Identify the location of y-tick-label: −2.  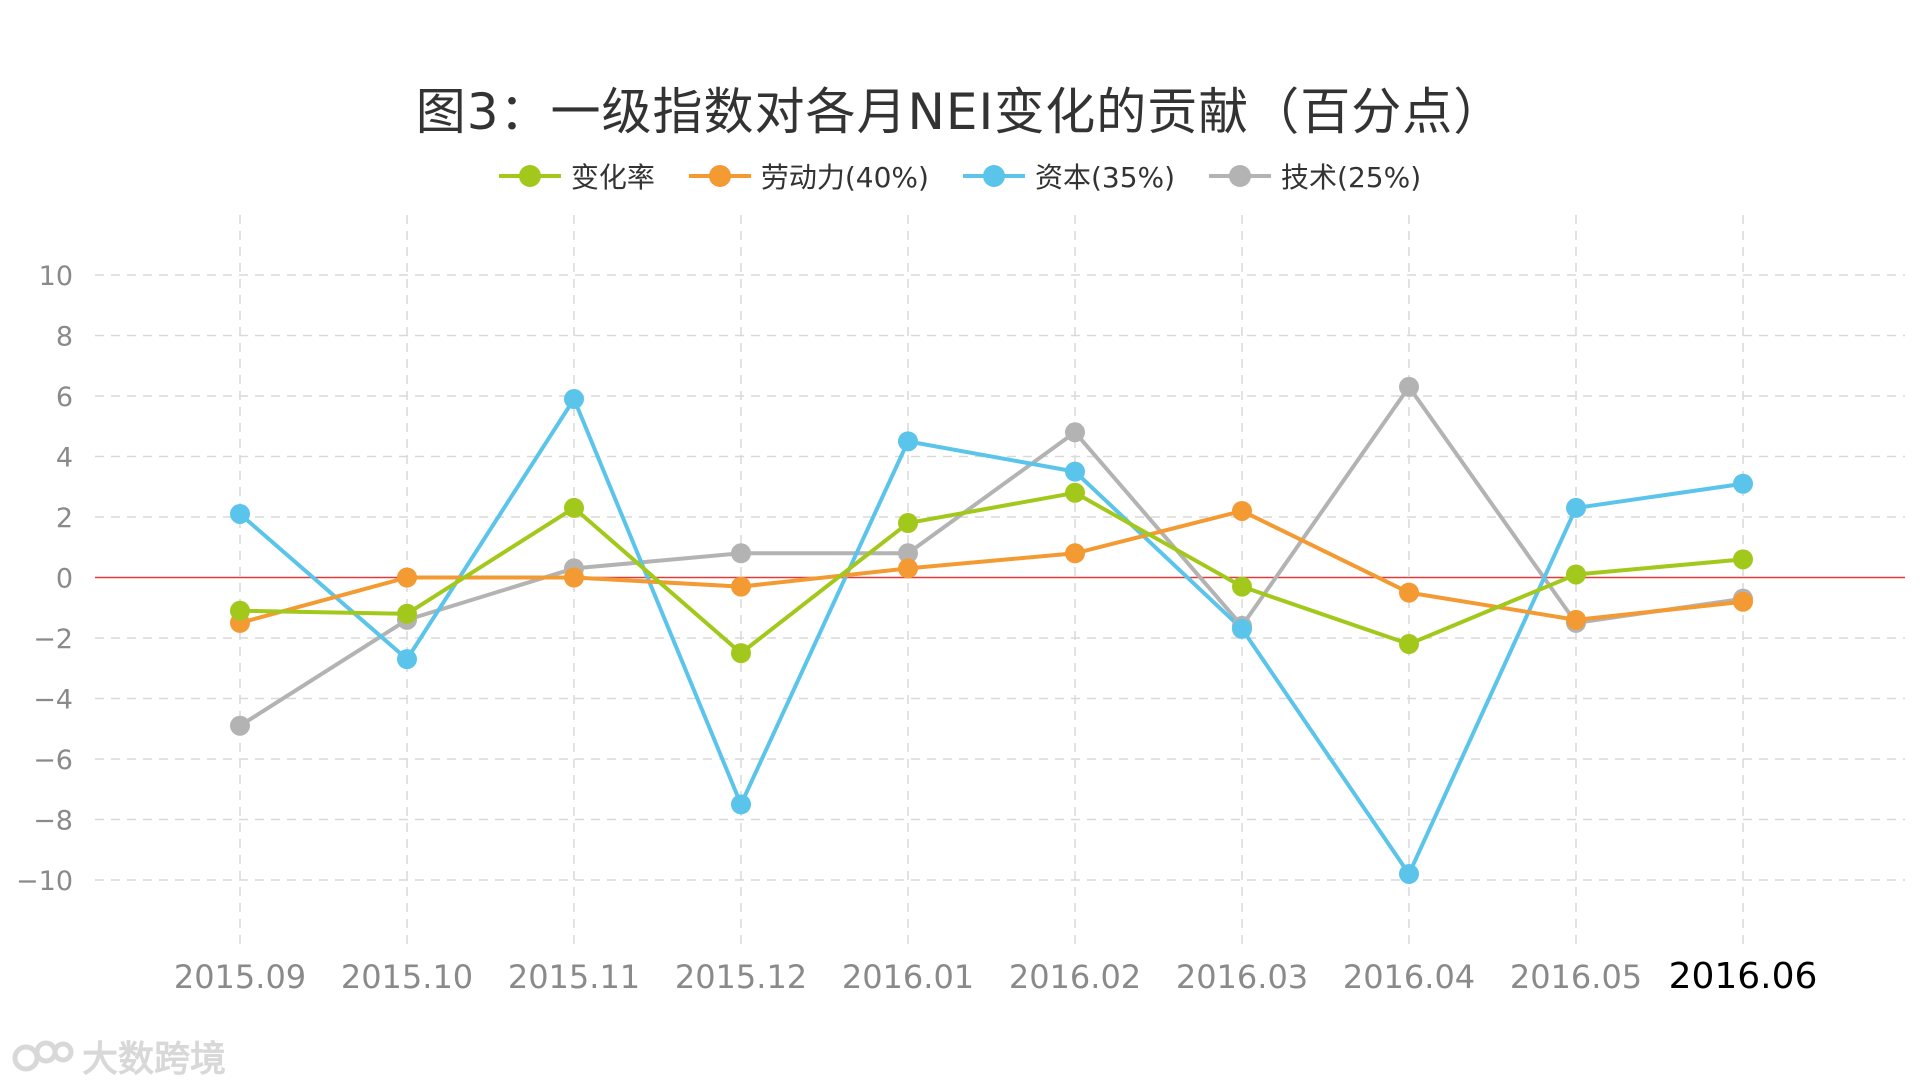
(53, 639).